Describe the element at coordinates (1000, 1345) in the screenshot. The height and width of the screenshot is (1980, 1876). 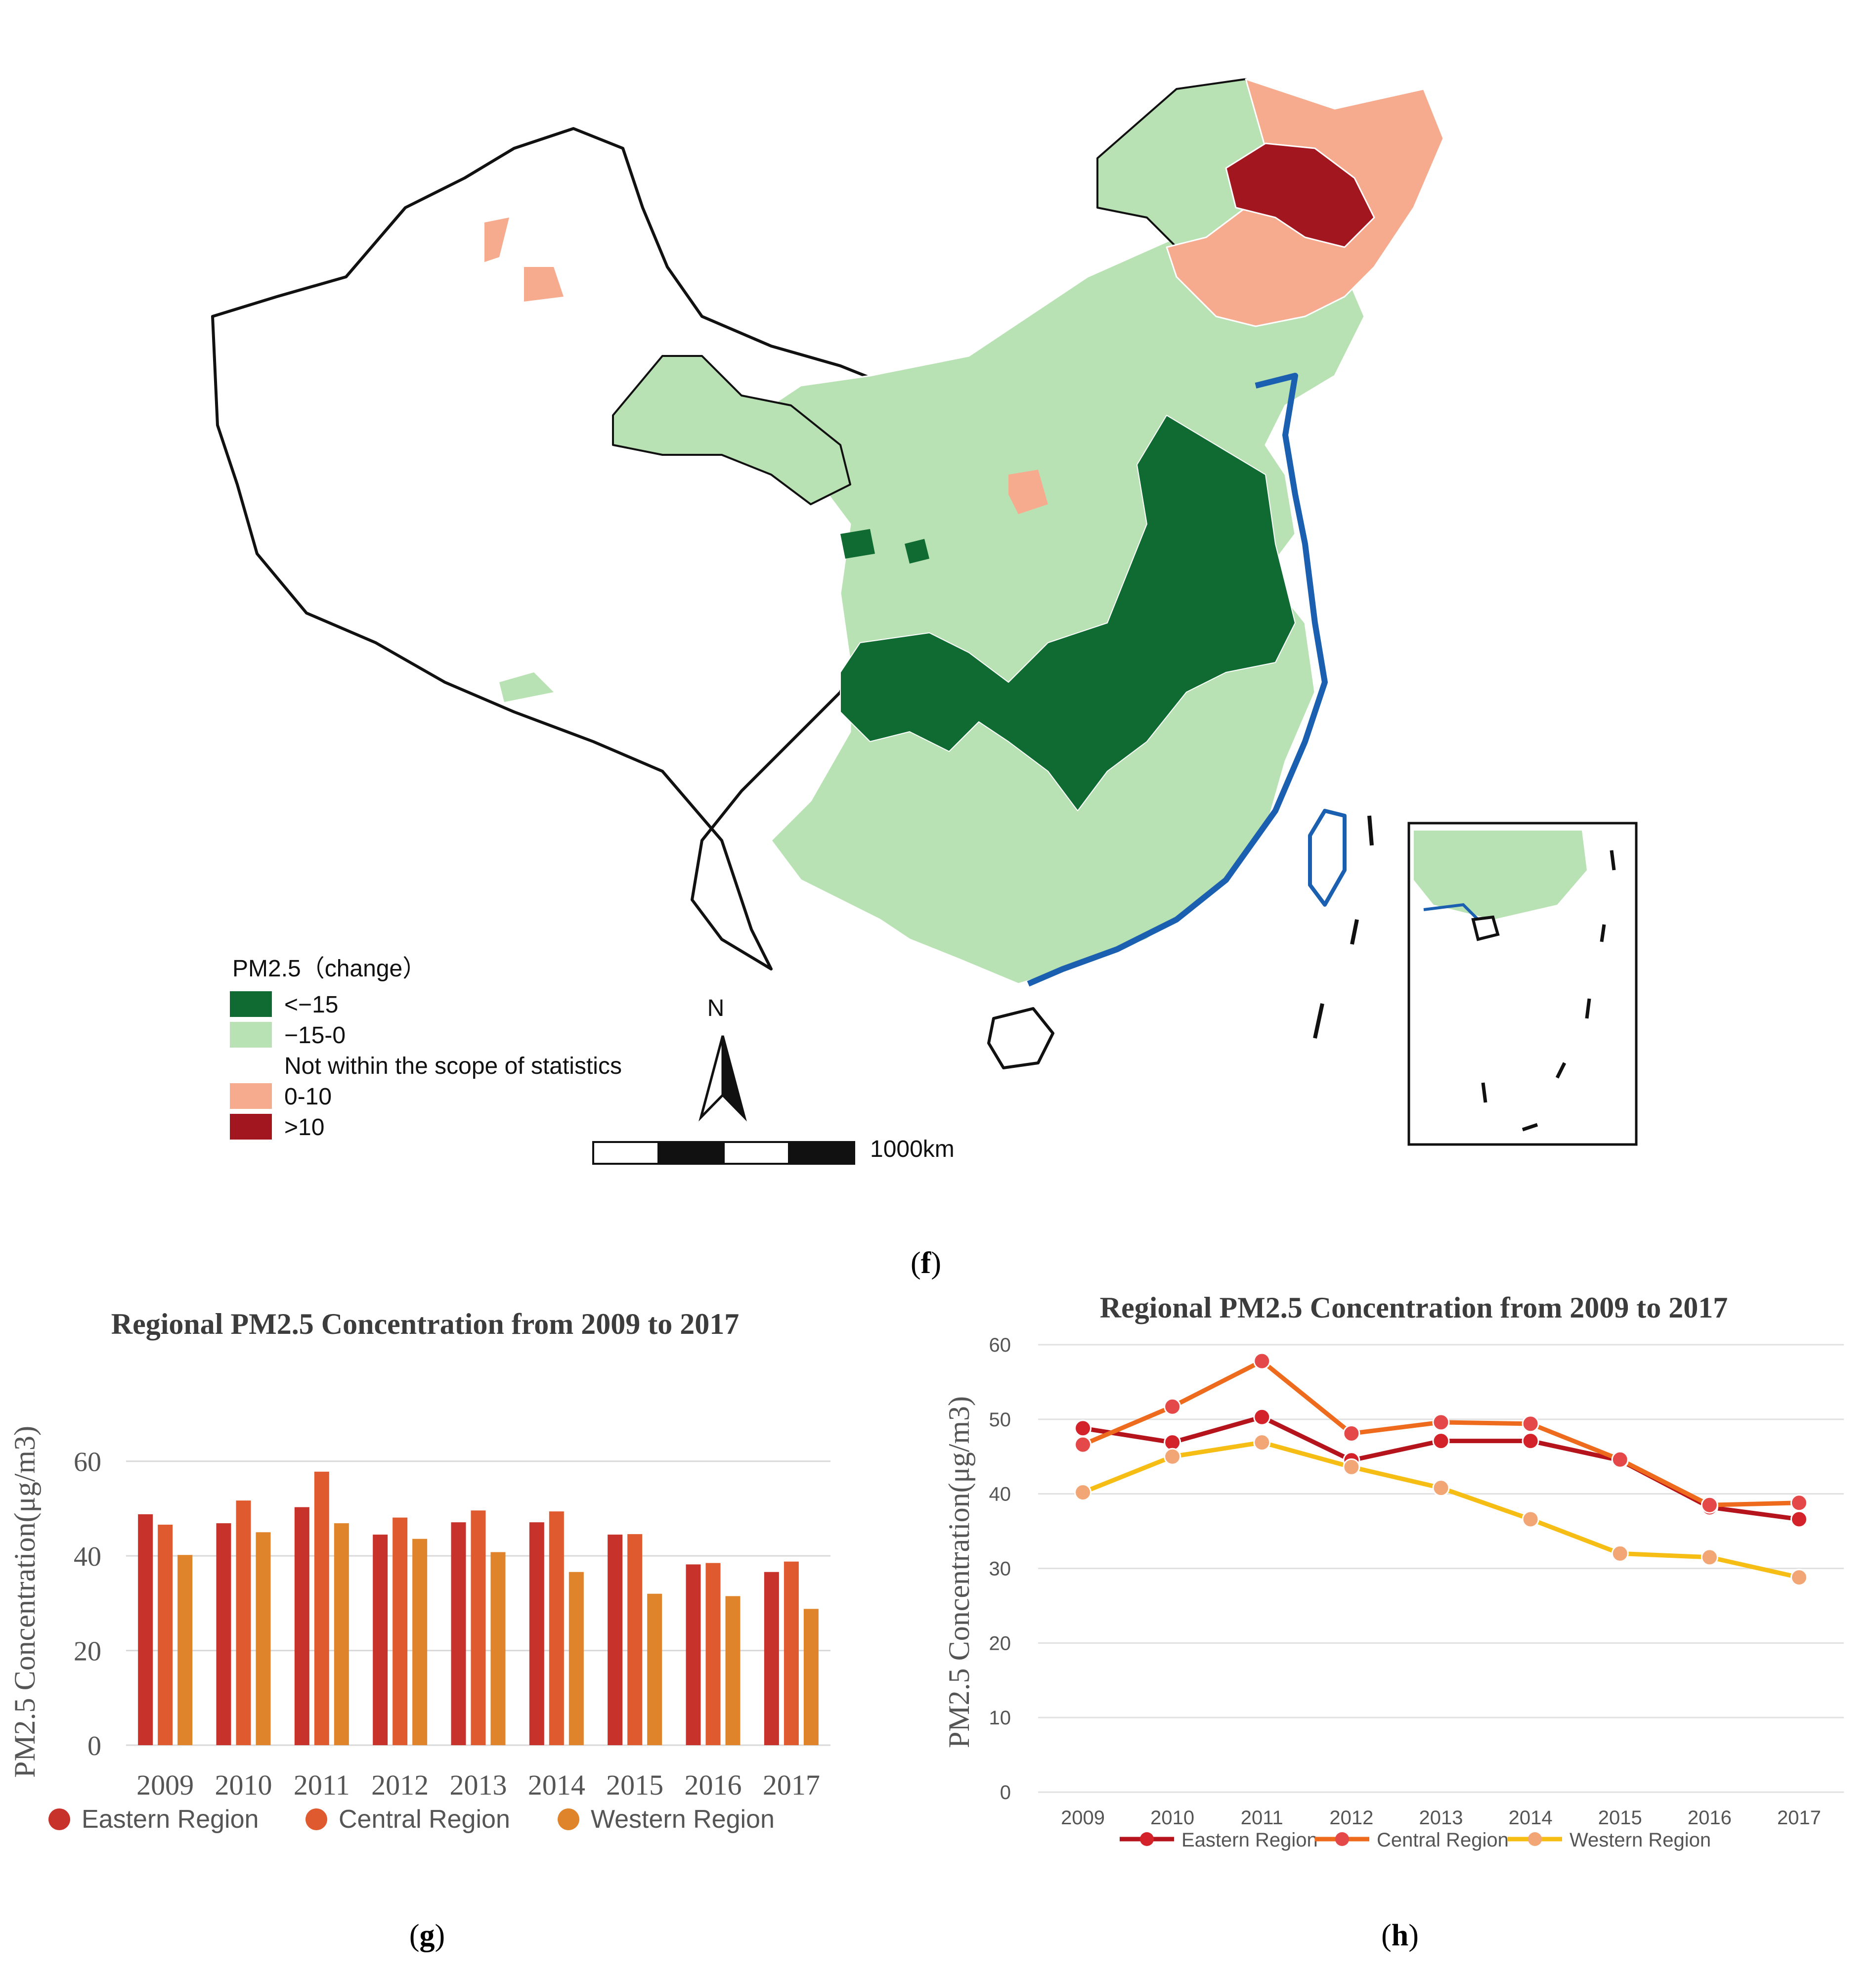
I see `line-y-tick-label: 60` at that location.